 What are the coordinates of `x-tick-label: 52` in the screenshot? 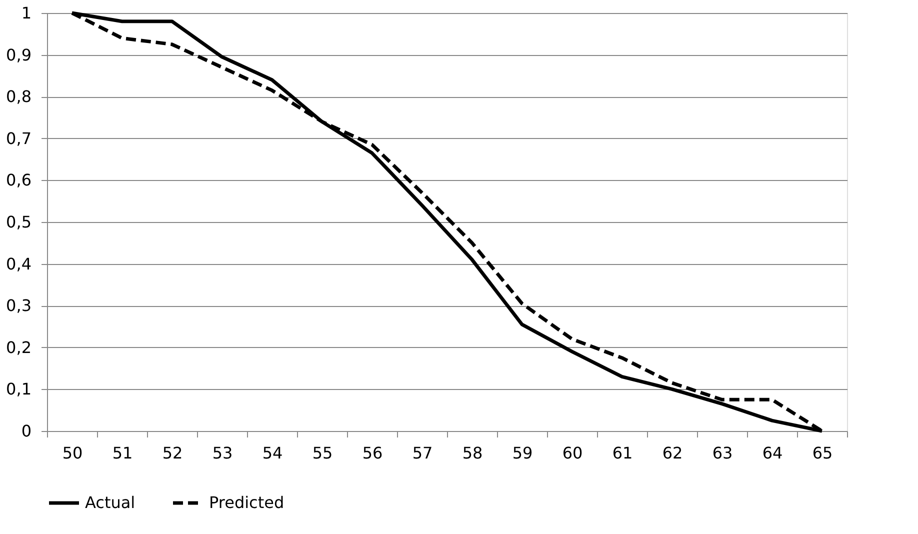 It's located at (172, 453).